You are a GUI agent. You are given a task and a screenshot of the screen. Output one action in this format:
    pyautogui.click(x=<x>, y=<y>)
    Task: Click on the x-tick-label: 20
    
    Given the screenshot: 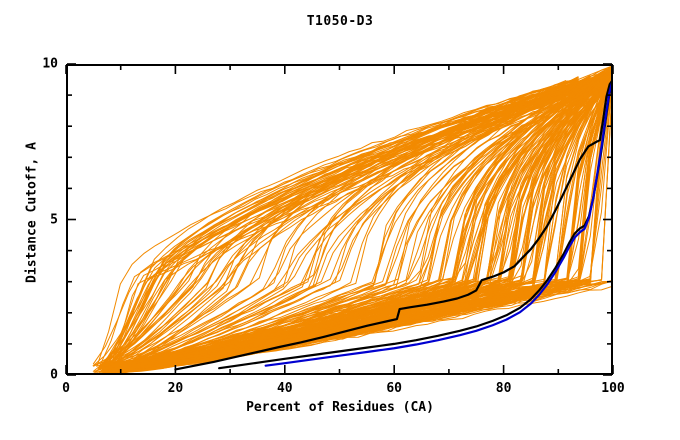 What is the action you would take?
    pyautogui.click(x=175, y=388)
    